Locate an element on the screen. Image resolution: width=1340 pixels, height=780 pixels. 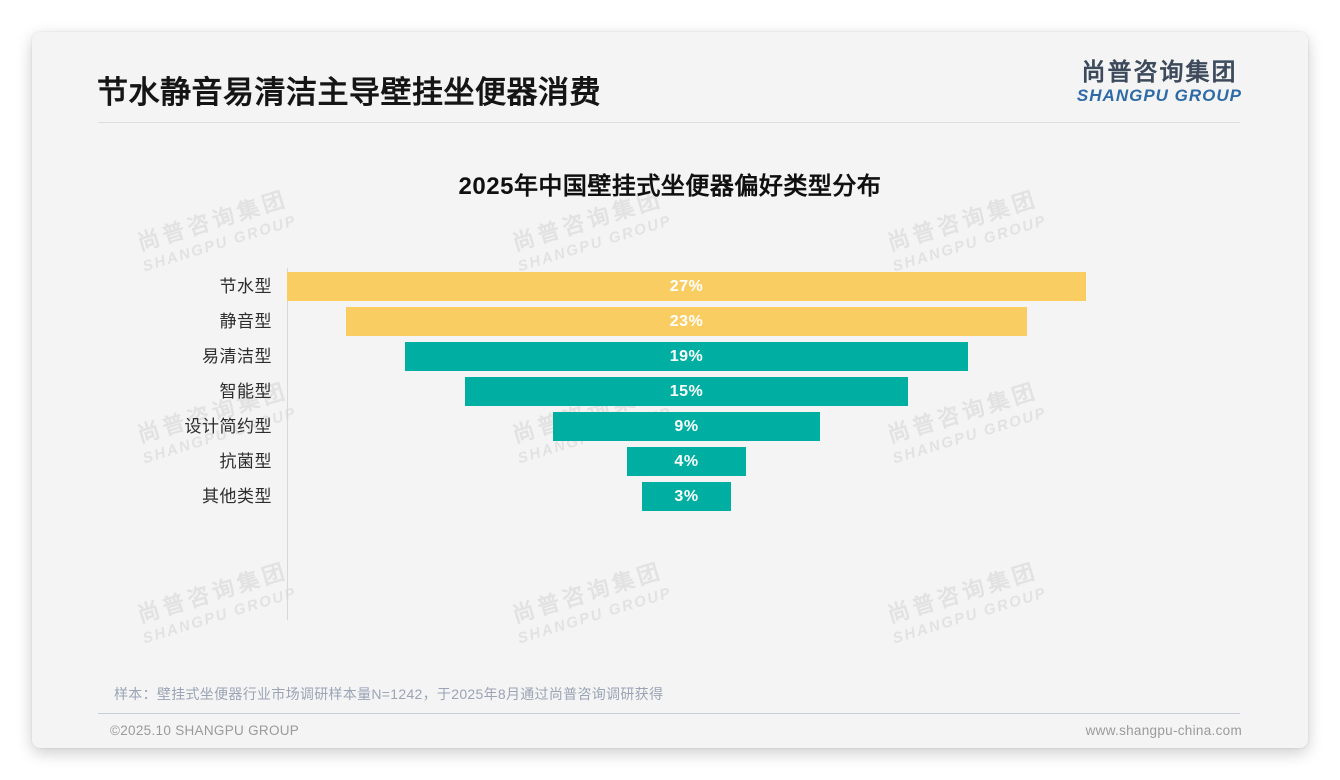
page-title: 节水静音易清洁主导壁挂坐便器消费 is located at coordinates (349, 92).